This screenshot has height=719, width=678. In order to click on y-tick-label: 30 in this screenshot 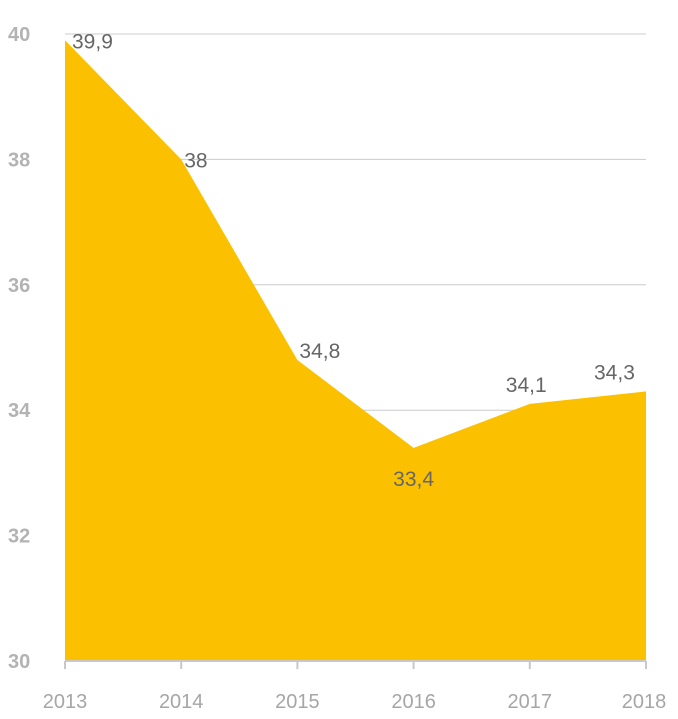, I will do `click(19, 662)`.